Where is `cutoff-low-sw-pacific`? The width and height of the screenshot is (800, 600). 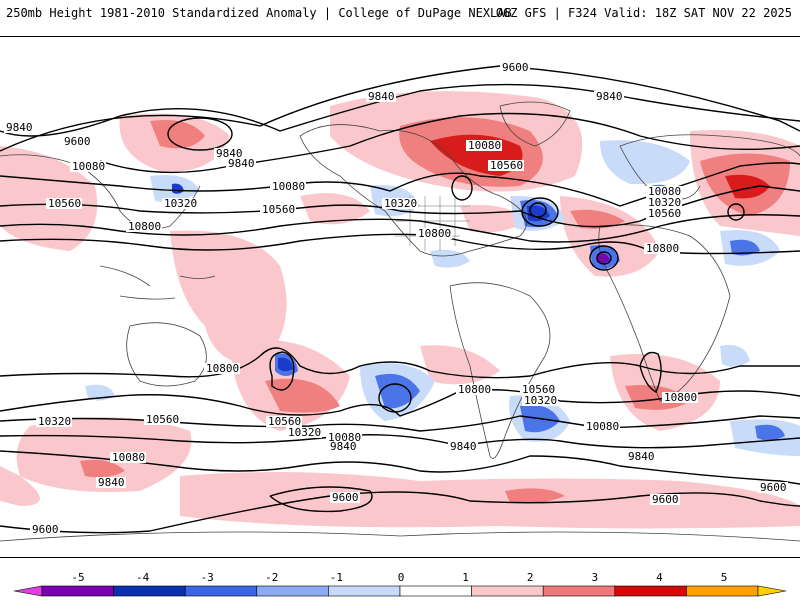 cutoff-low-sw-pacific is located at coordinates (282, 371).